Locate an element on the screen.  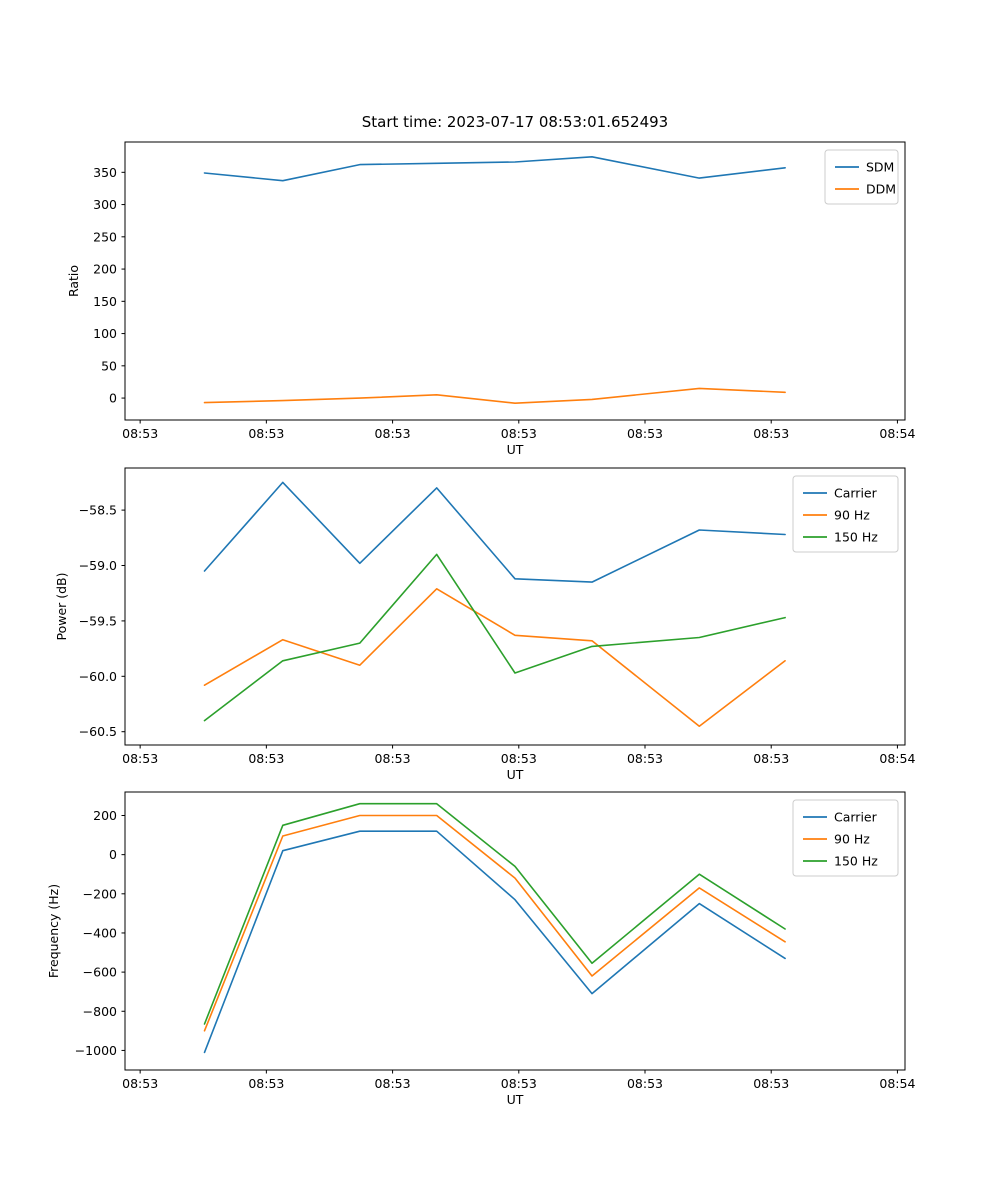
legend: SDM DDM is located at coordinates (861, 177).